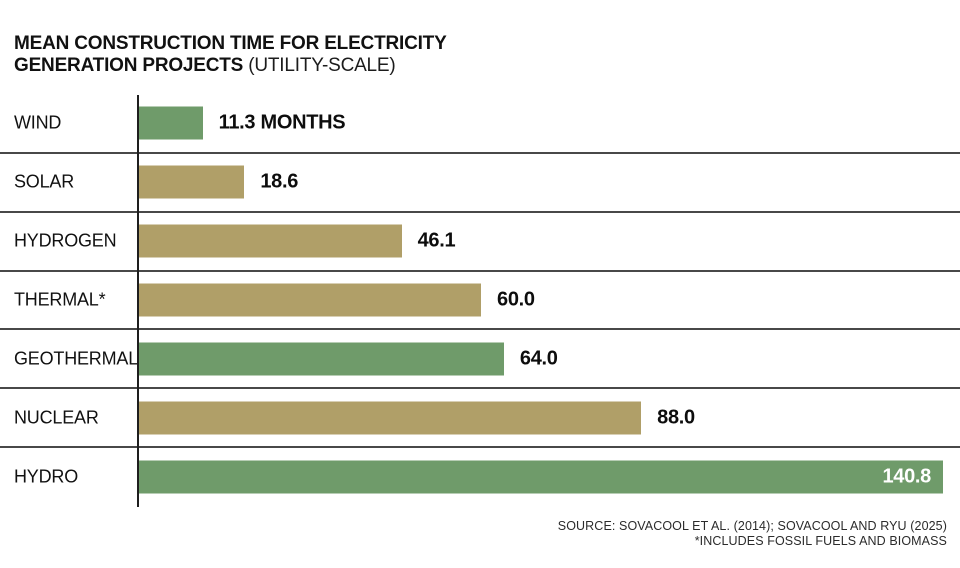 This screenshot has height=568, width=960. Describe the element at coordinates (44, 181) in the screenshot. I see `category-label: SOLAR` at that location.